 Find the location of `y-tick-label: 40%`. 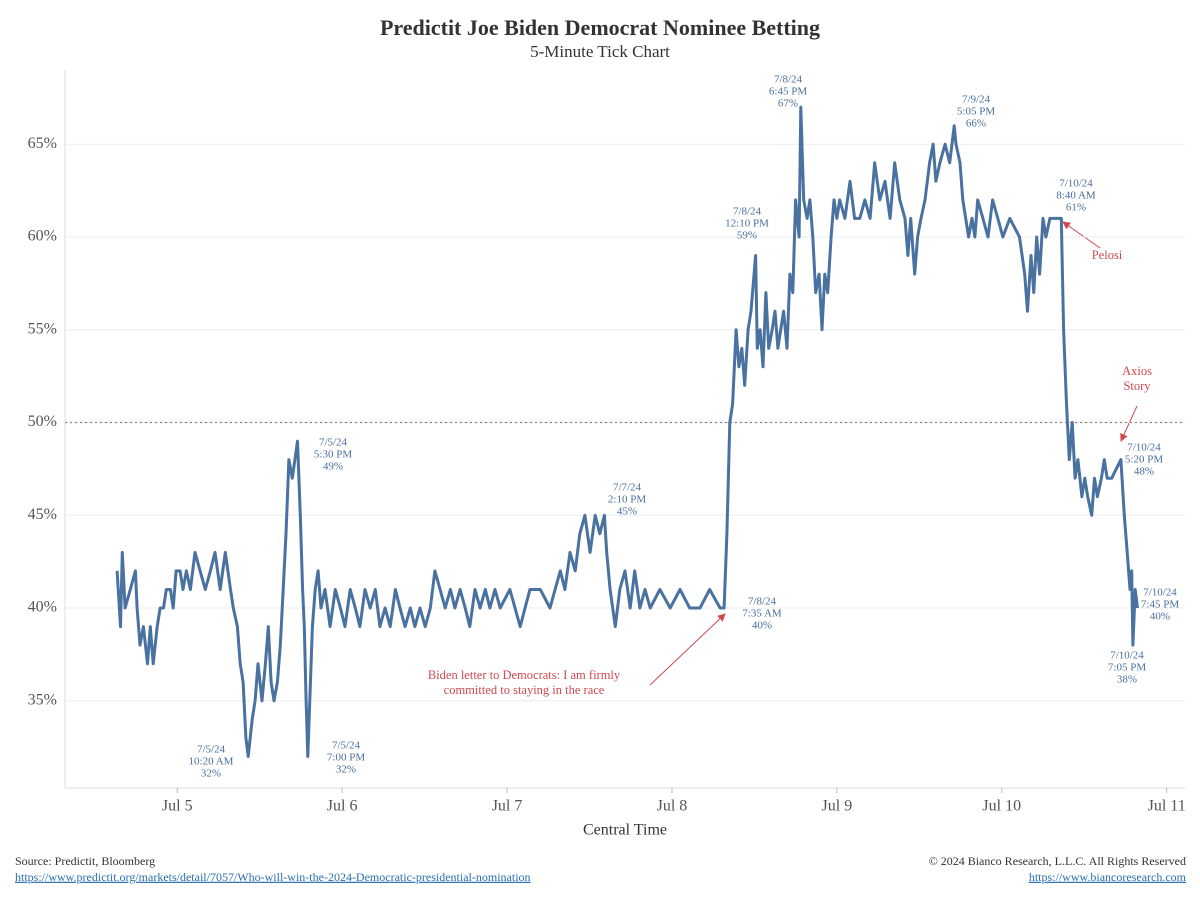

y-tick-label: 40% is located at coordinates (42, 607).